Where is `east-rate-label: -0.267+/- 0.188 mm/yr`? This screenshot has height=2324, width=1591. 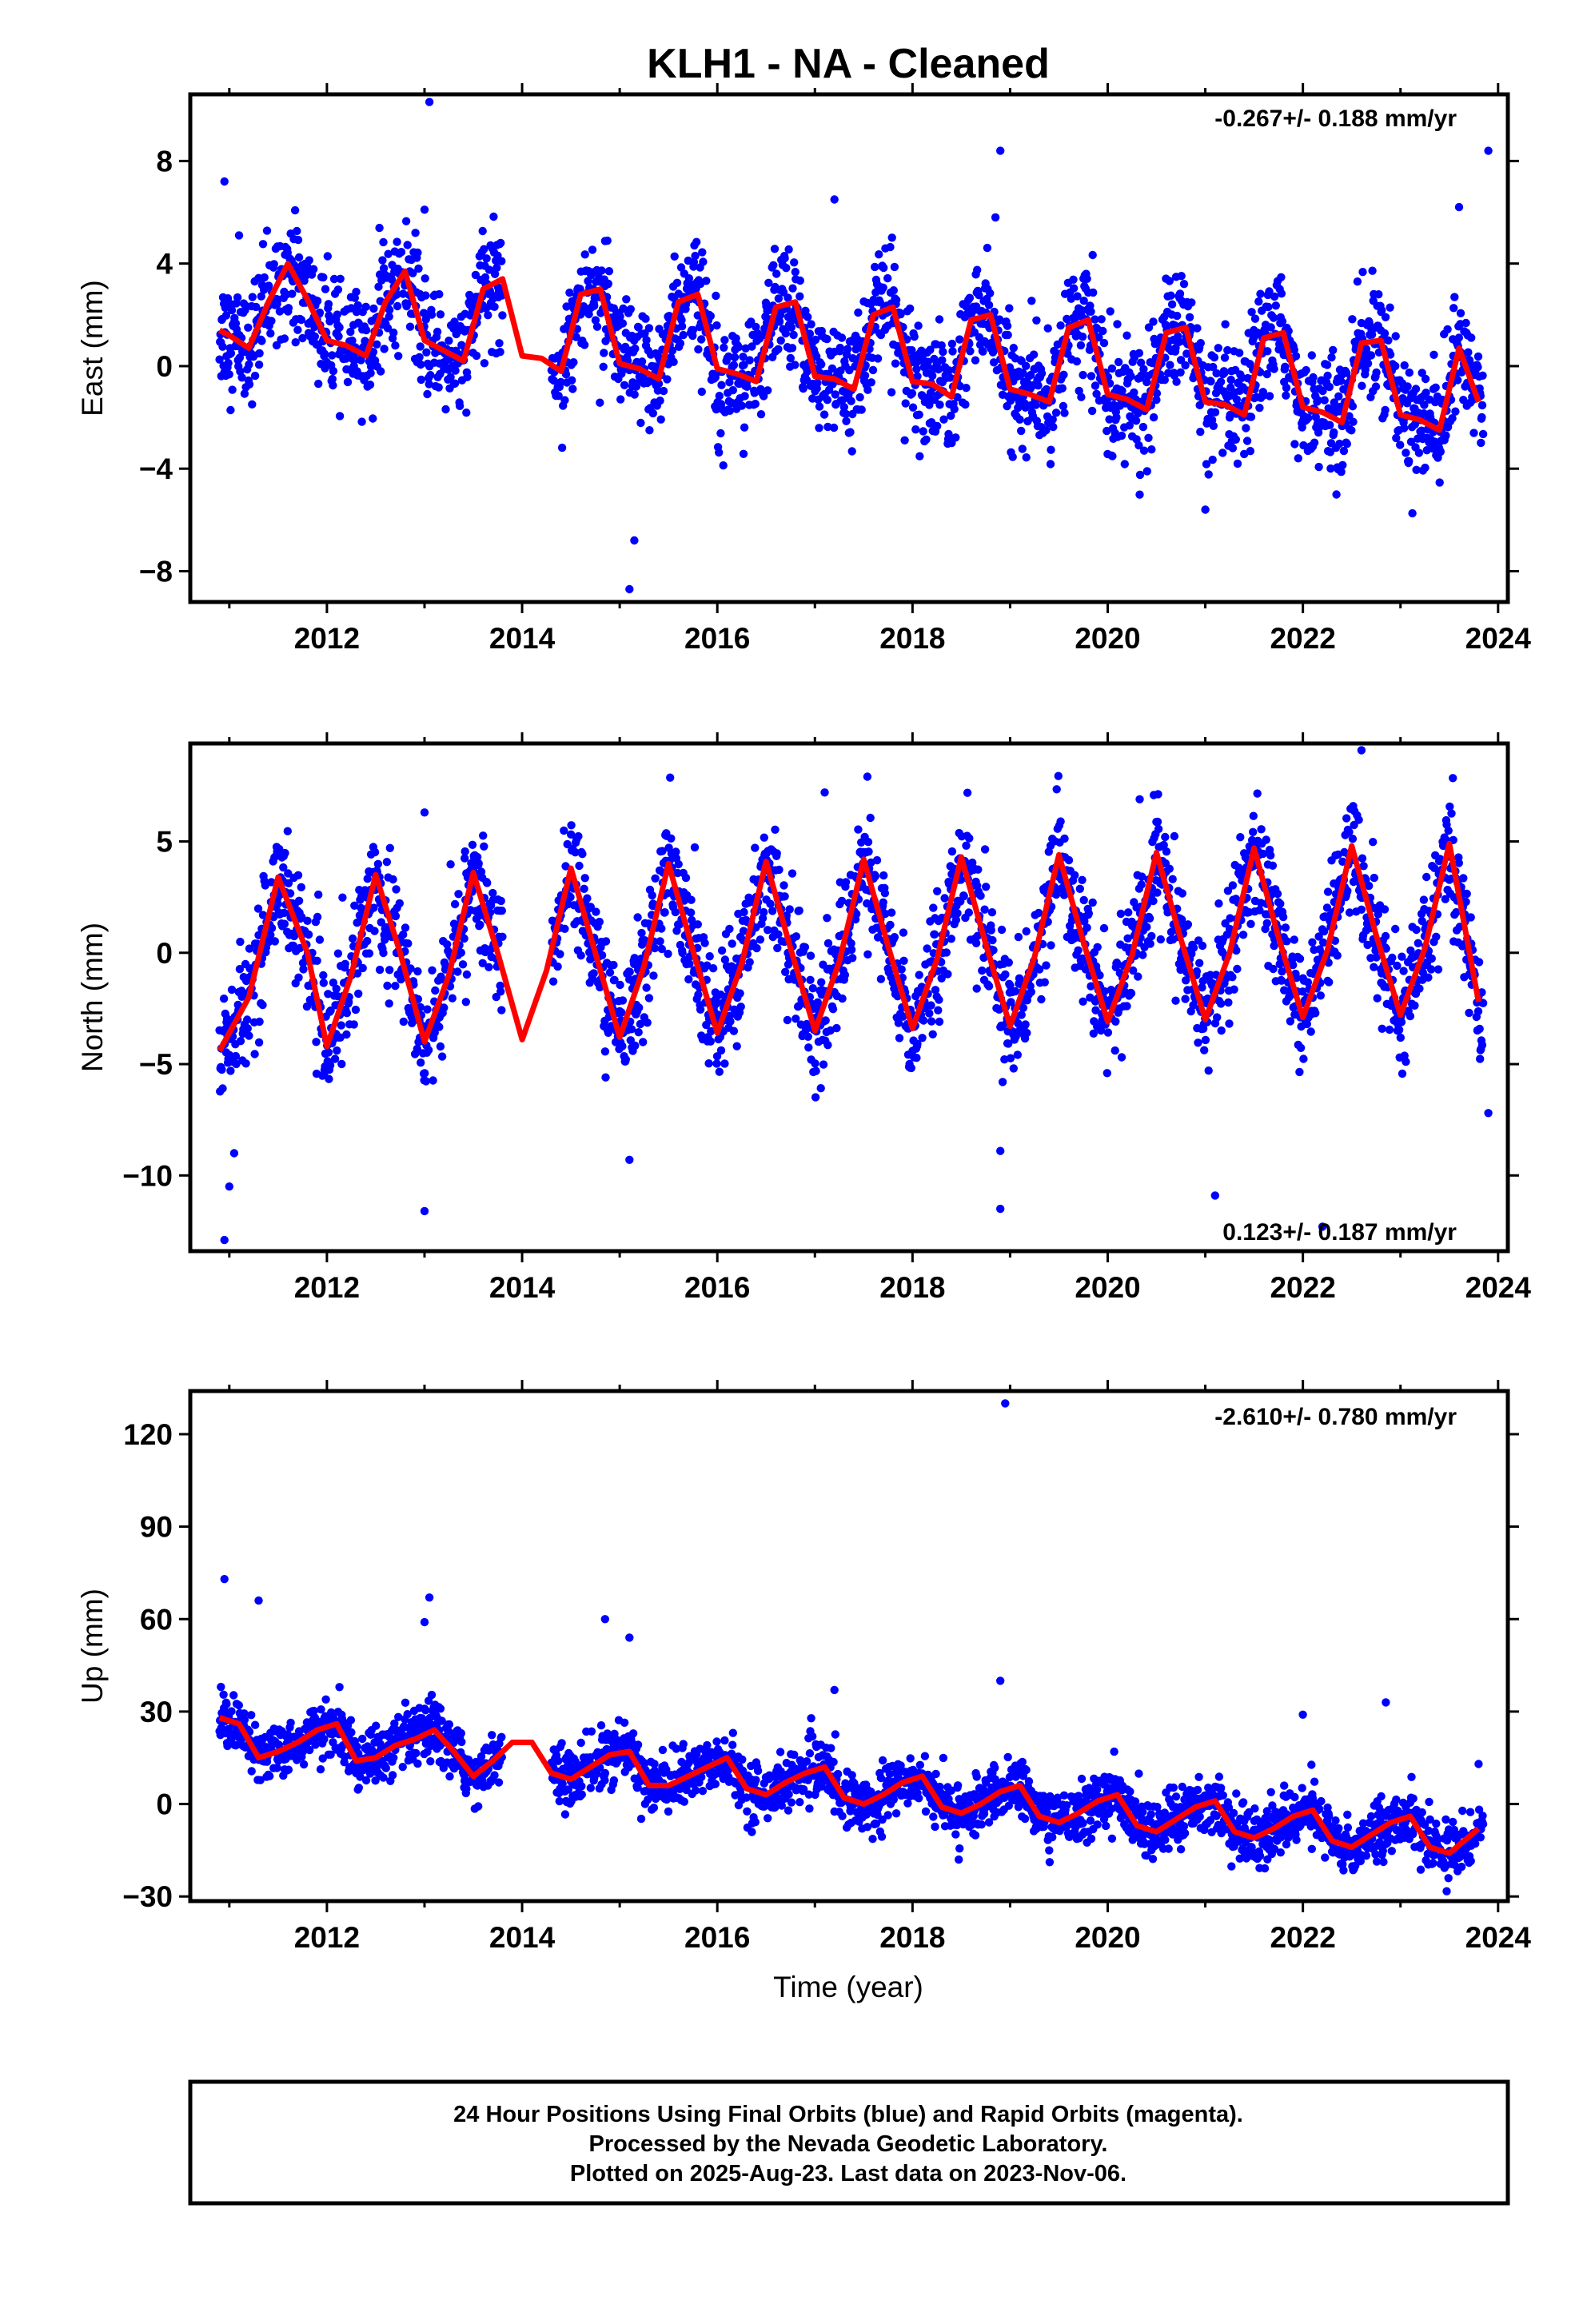 east-rate-label: -0.267+/- 0.188 mm/yr is located at coordinates (1335, 119).